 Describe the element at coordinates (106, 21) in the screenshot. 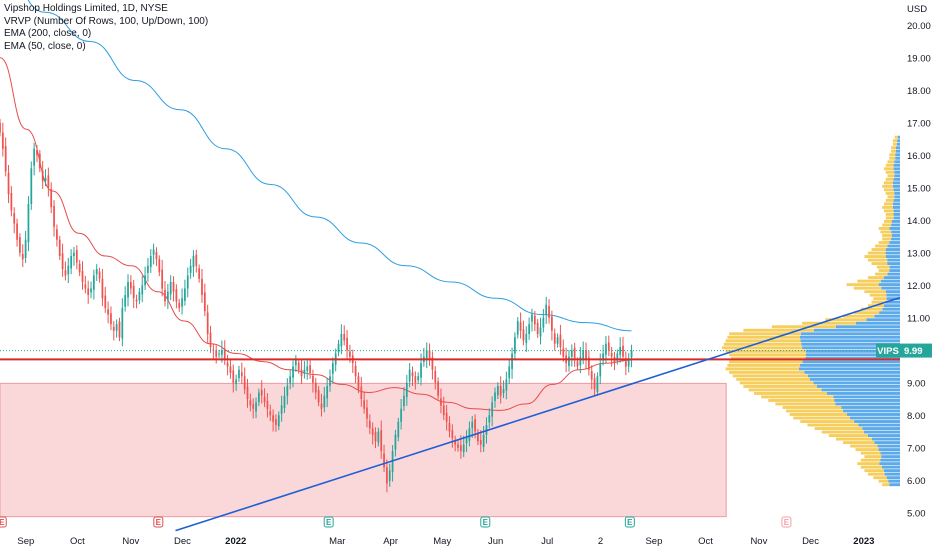

I see `vrvp-indicator-label: VRVP (Number Of Rows, 100, Up/Down, 100)` at that location.